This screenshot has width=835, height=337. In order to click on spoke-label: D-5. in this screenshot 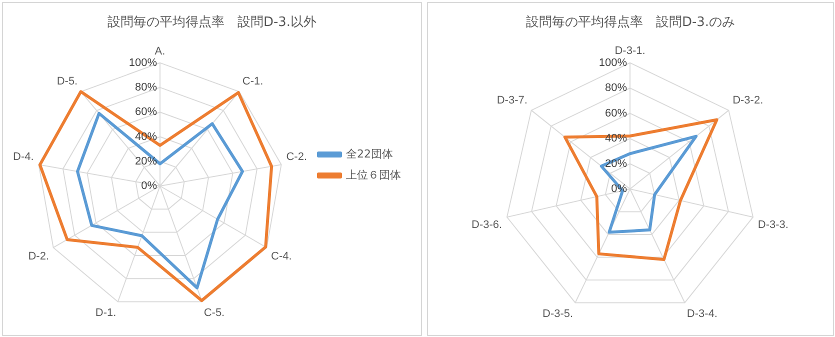, I will do `click(67, 81)`.